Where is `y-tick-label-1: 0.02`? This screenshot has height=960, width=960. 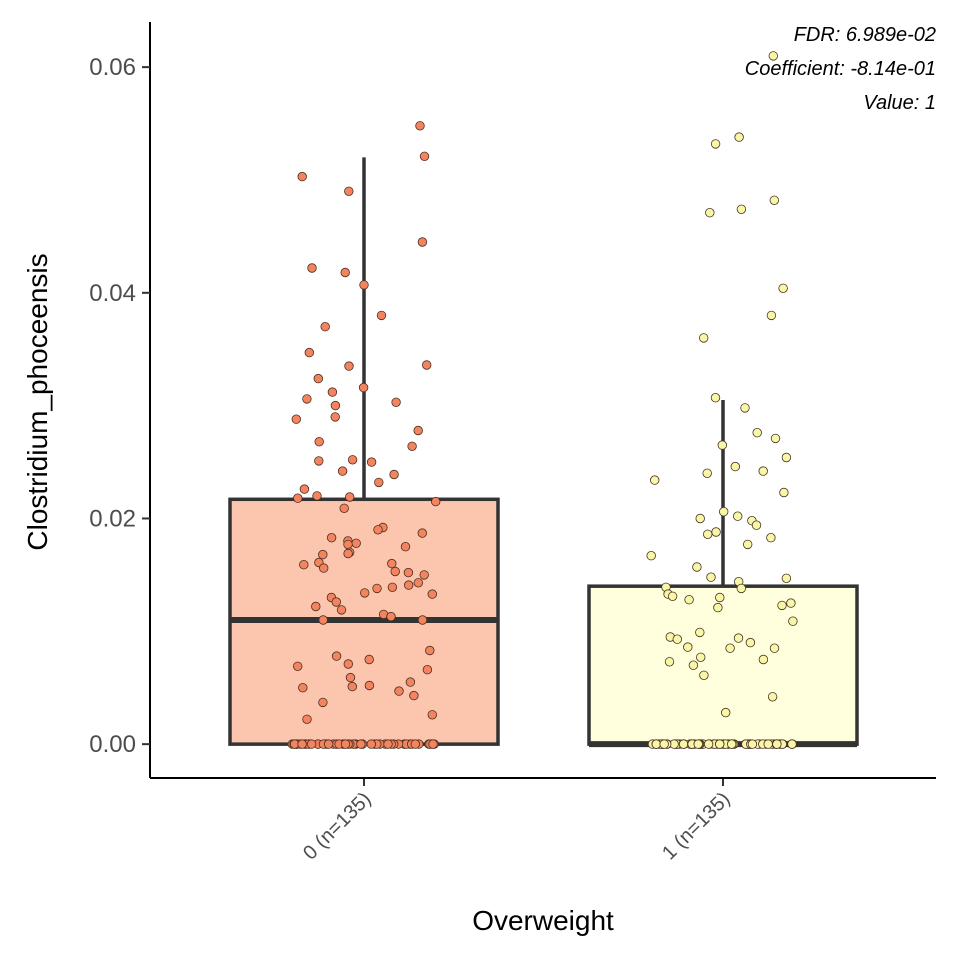 y-tick-label-1: 0.02 is located at coordinates (112, 518).